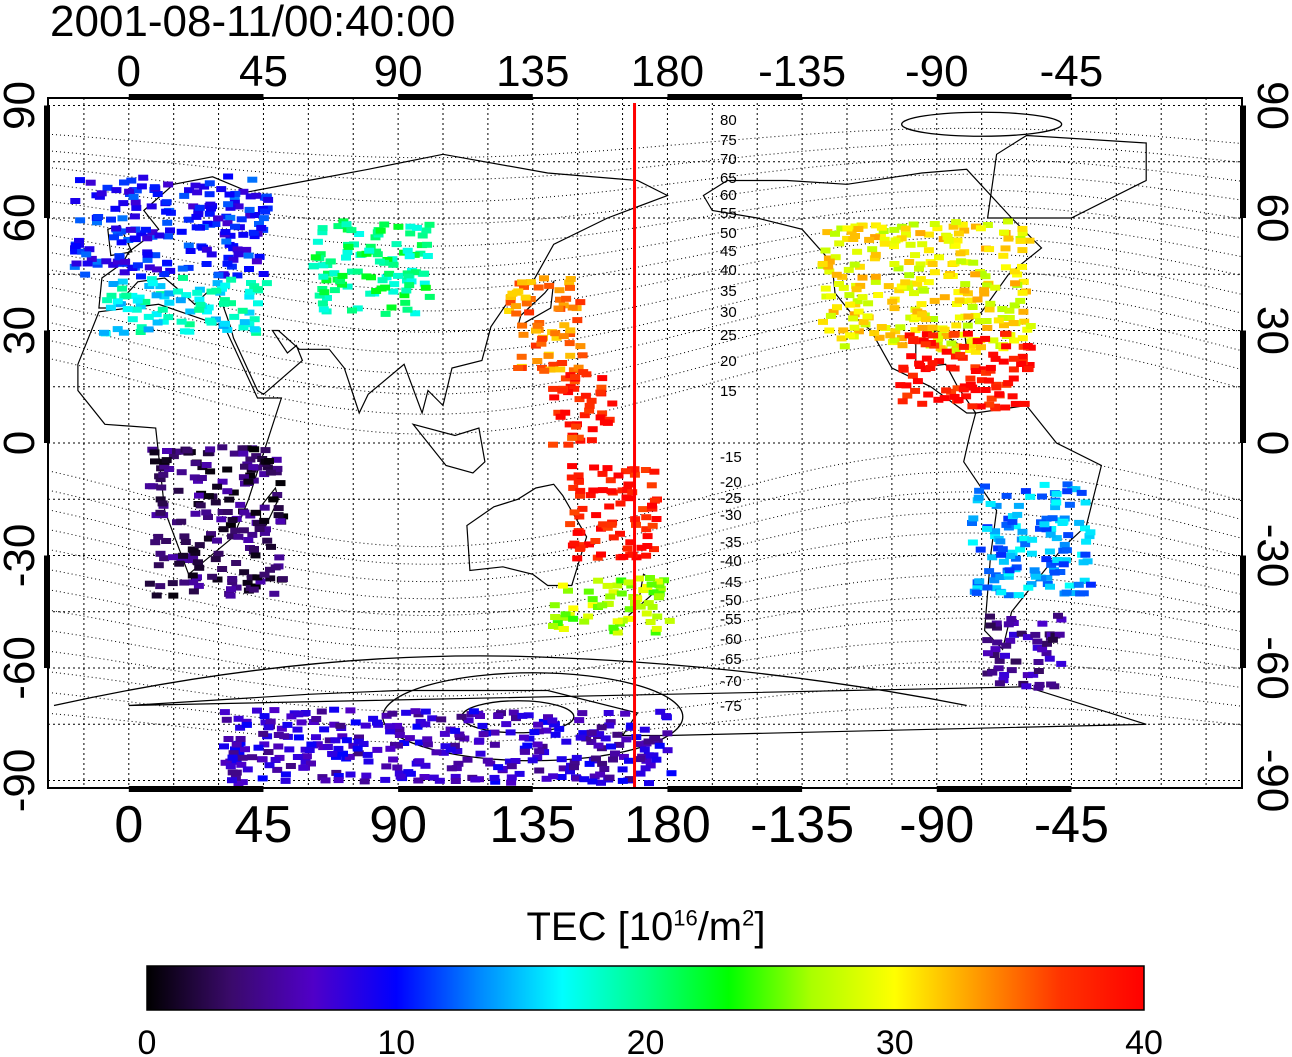 The width and height of the screenshot is (1292, 1057). Describe the element at coordinates (22, 668) in the screenshot. I see `left-lat-tick-label: -60` at that location.